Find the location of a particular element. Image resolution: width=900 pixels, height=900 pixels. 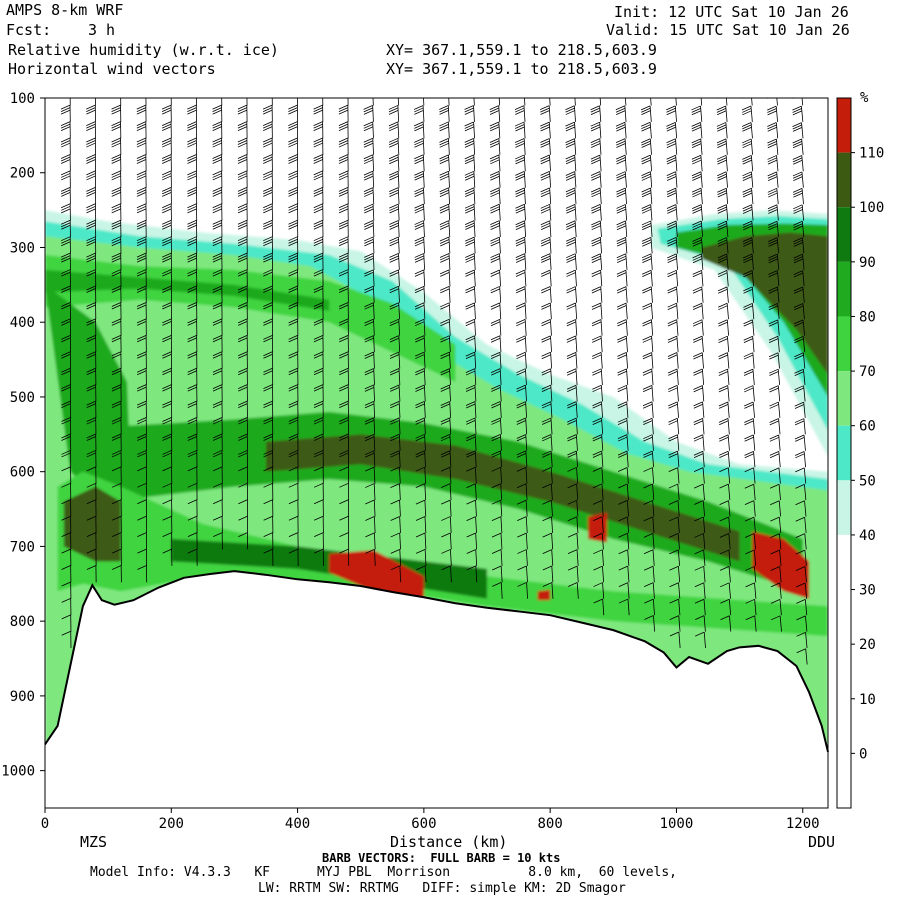

x-tick-label: 0 is located at coordinates (45, 824).